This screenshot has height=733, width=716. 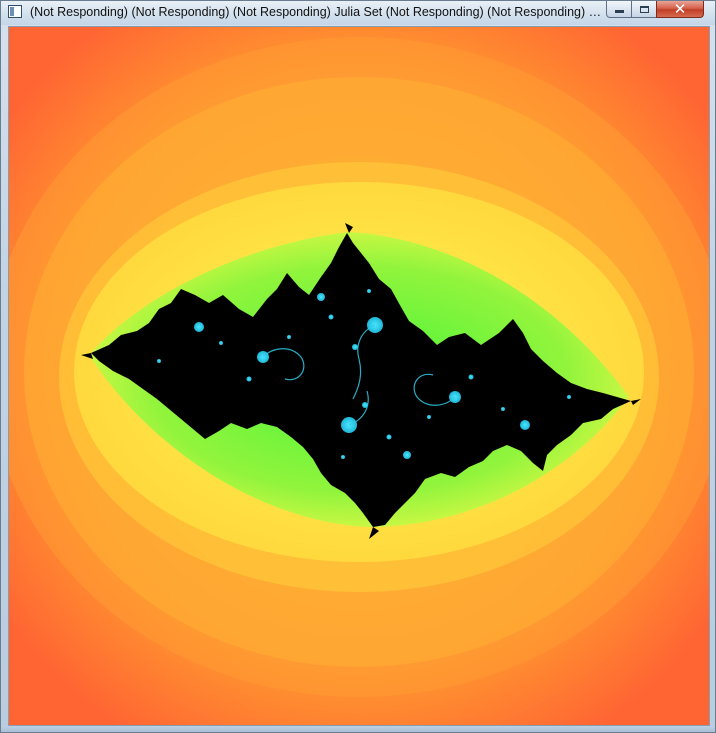 I want to click on close-button: ✕, so click(x=680, y=9).